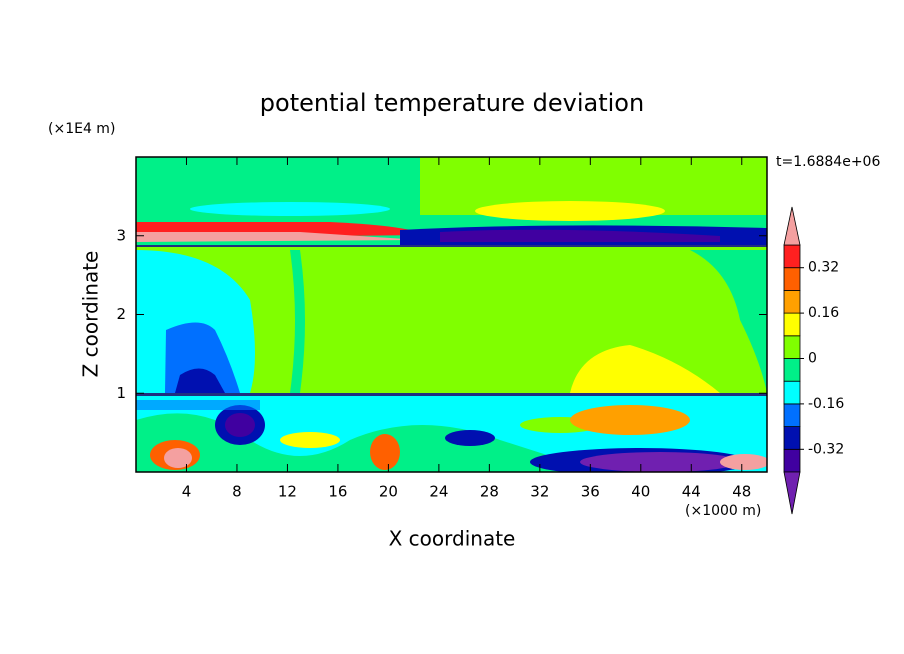 This screenshot has height=654, width=904. What do you see at coordinates (828, 162) in the screenshot?
I see `time-annotation: t=1.6884e+06` at bounding box center [828, 162].